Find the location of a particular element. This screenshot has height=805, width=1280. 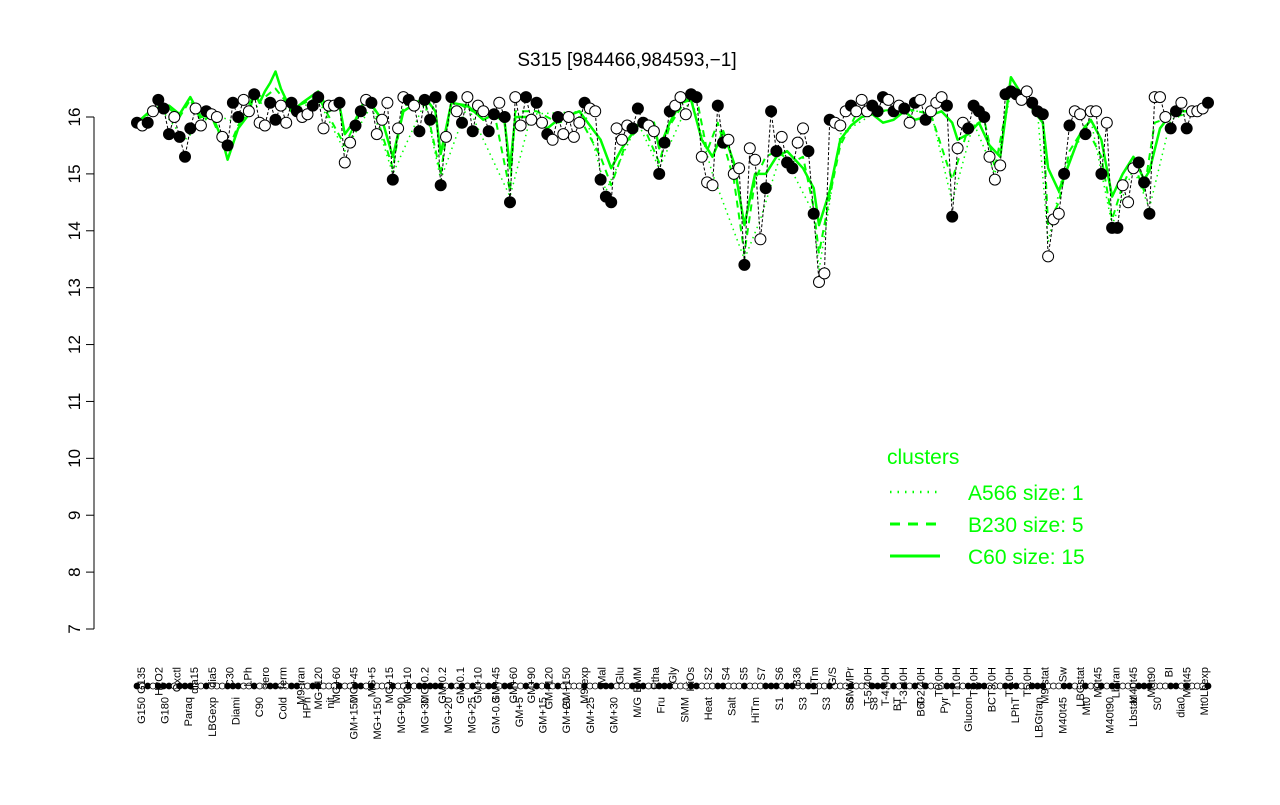

x-tick-label: Salt is located at coordinates (733, 706).